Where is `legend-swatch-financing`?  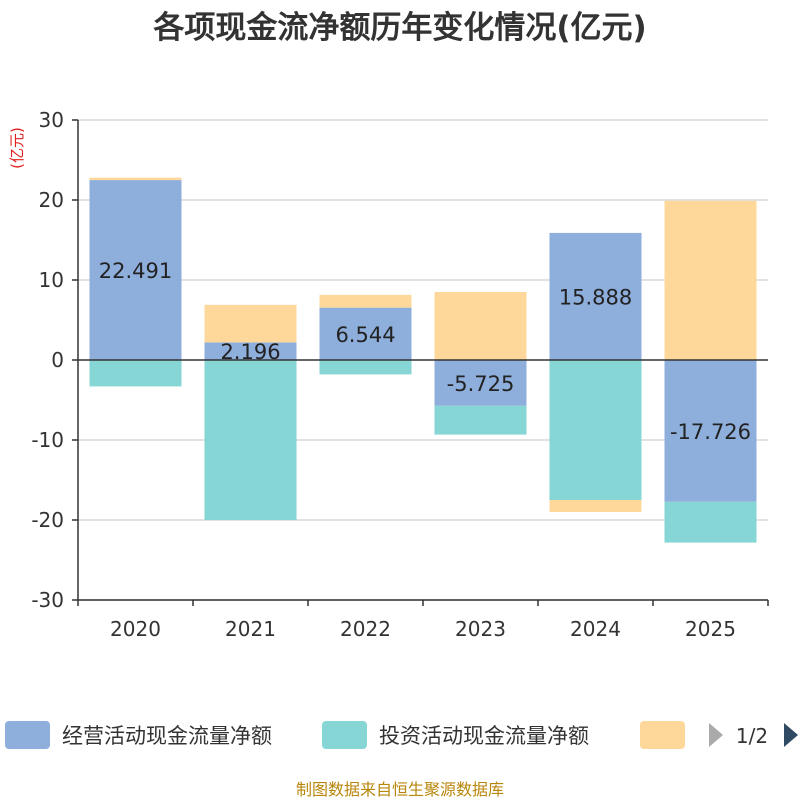
legend-swatch-financing is located at coordinates (662, 735).